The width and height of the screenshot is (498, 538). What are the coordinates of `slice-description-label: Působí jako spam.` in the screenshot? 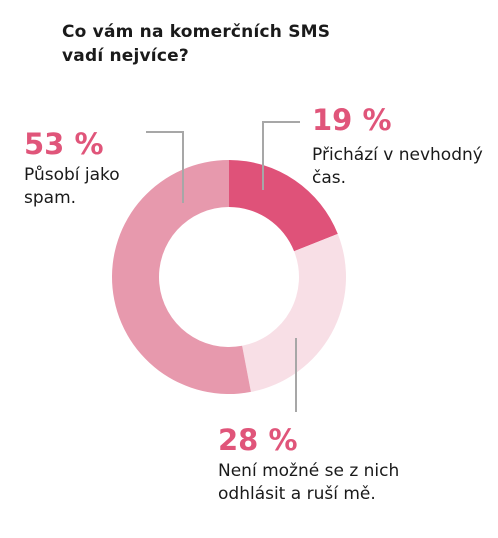 It's located at (72, 186).